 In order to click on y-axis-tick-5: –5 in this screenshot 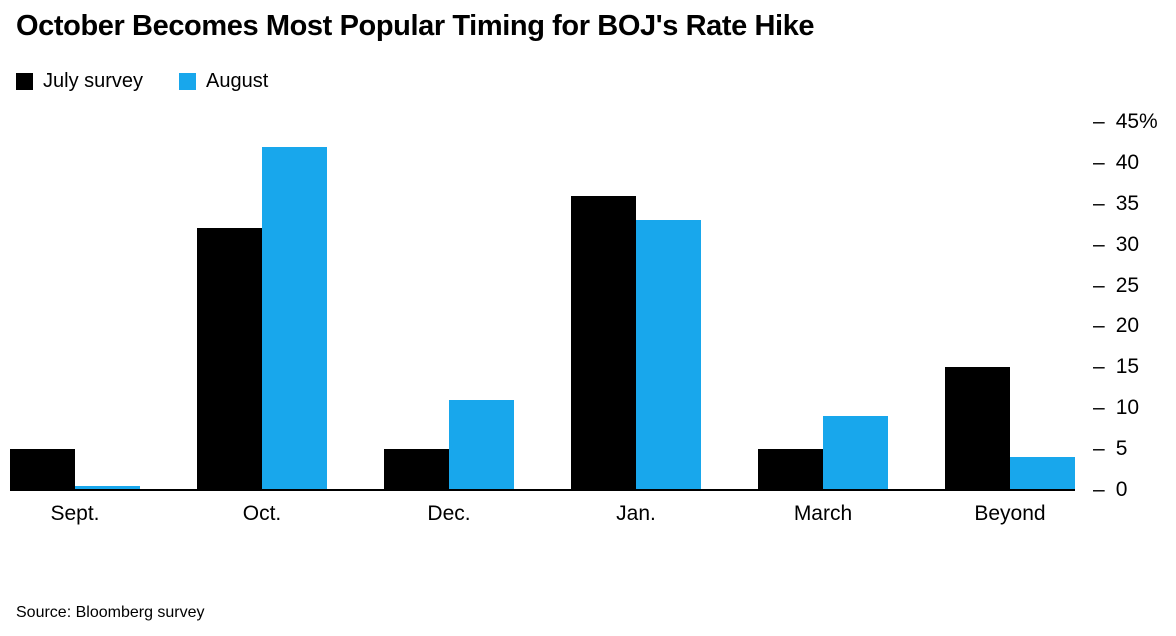, I will do `click(1110, 449)`.